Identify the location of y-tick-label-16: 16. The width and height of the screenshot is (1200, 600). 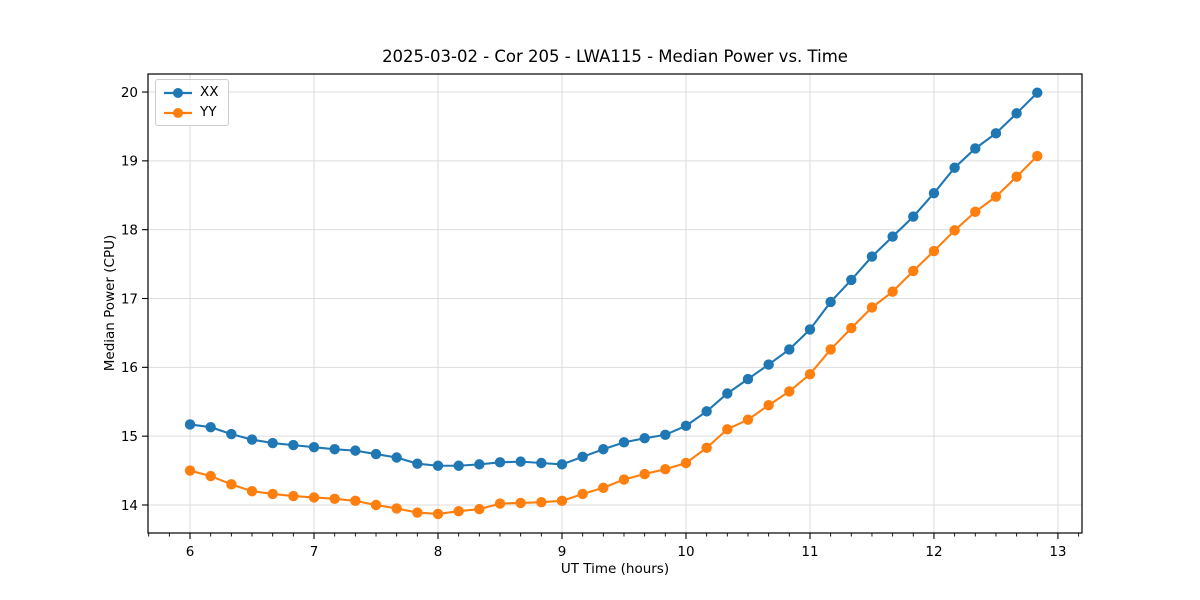
(129, 368).